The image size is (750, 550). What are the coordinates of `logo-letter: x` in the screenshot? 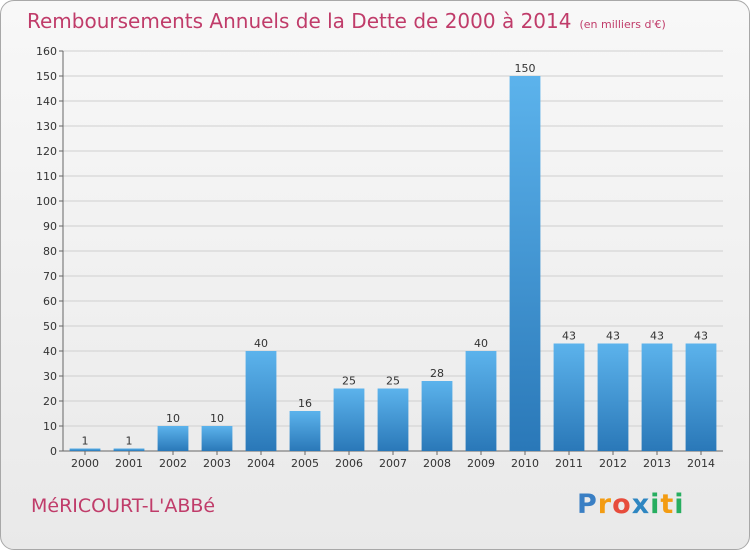 It's located at (641, 504).